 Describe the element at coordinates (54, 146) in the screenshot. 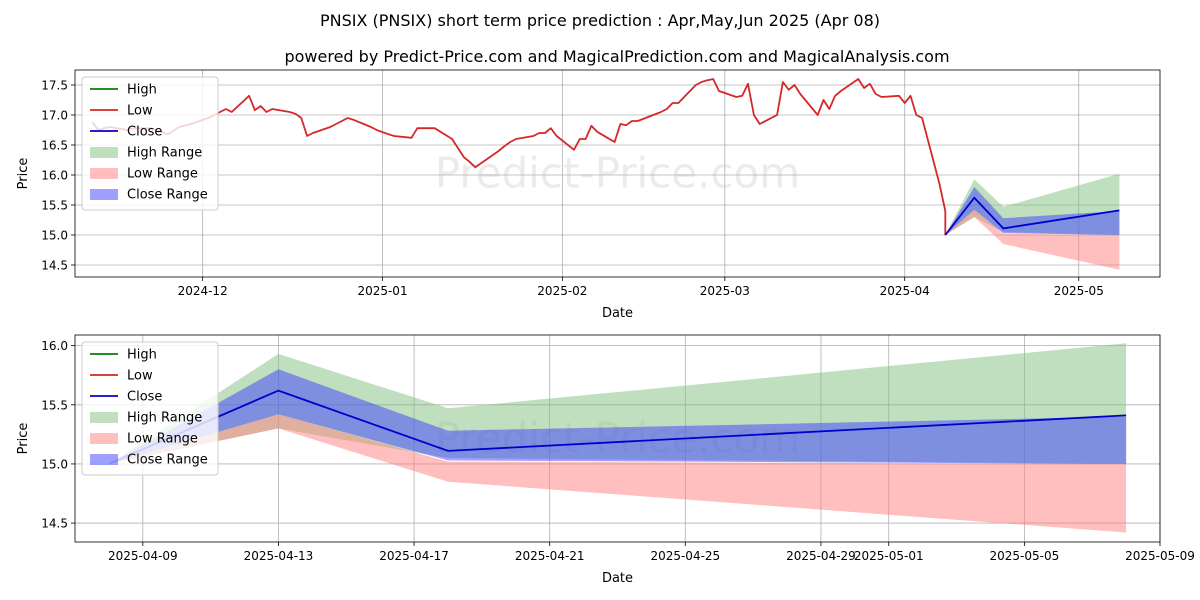

I see `y-tick-label: 16.5` at that location.